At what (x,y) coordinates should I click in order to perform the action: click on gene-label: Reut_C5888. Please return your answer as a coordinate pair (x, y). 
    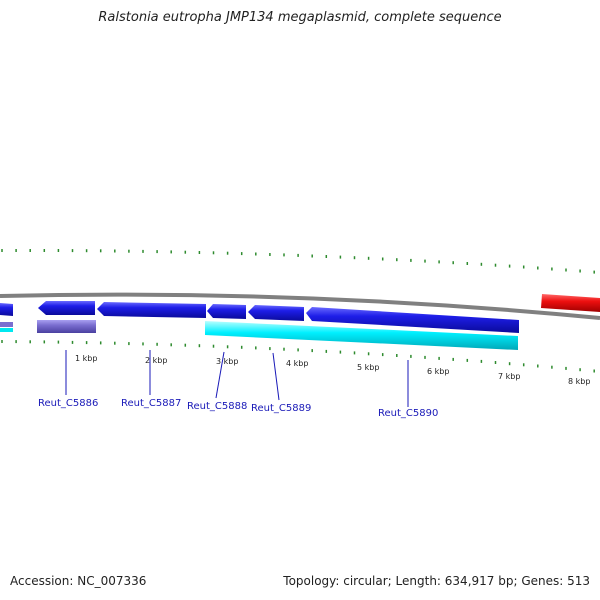
    Looking at the image, I should click on (217, 406).